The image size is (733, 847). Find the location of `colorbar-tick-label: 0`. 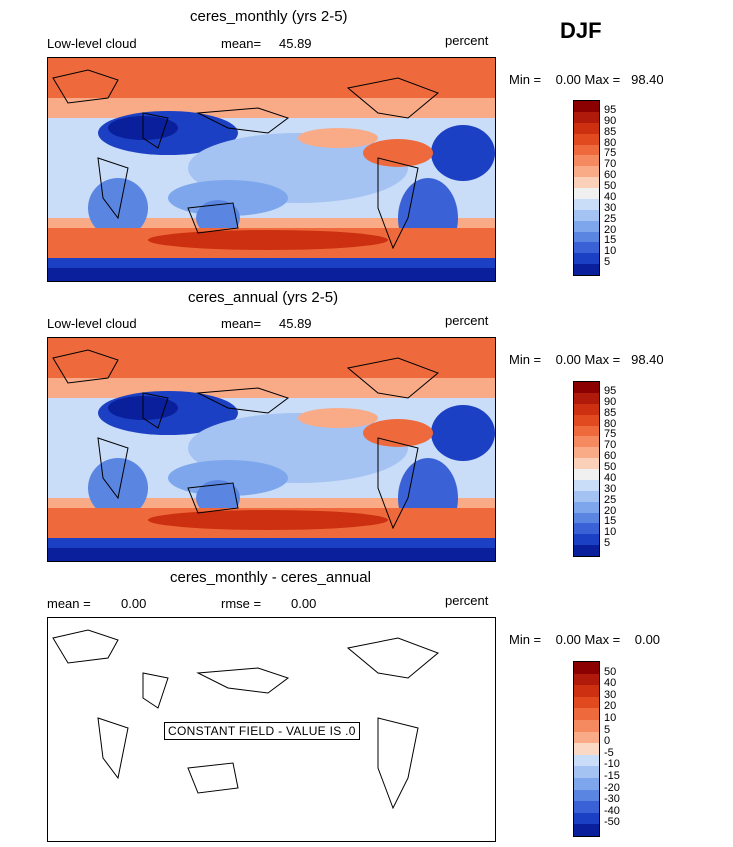

colorbar-tick-label: 0 is located at coordinates (607, 741).